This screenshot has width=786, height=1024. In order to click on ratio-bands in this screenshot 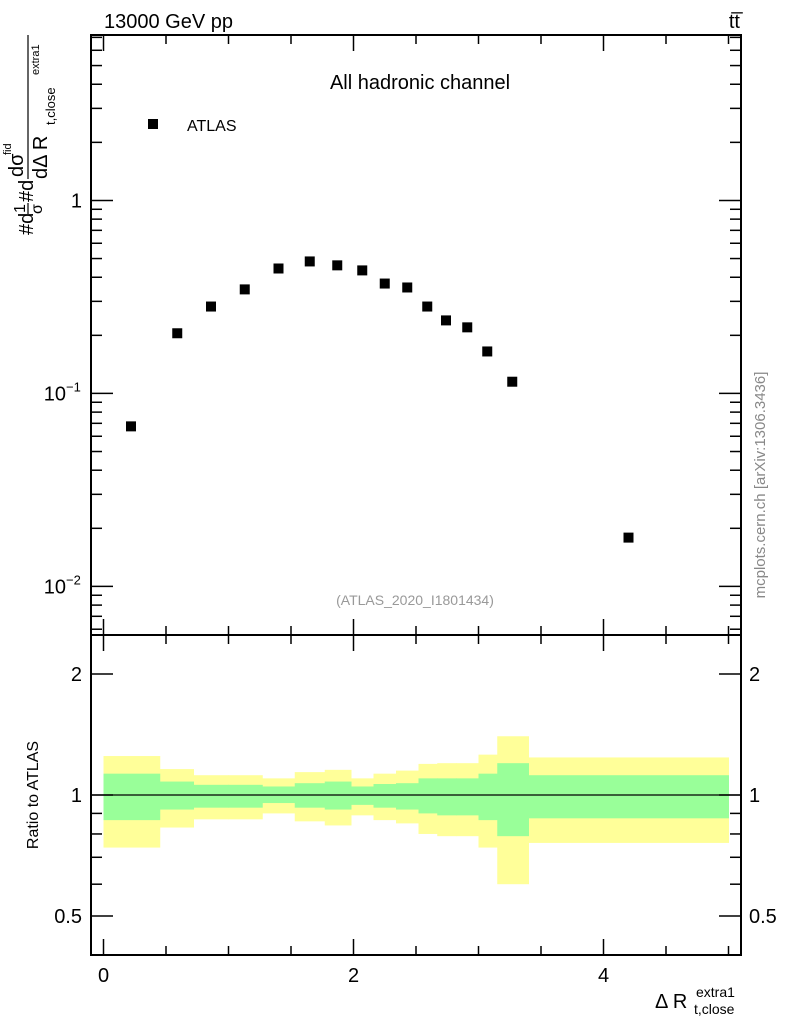, I will do `click(416, 810)`.